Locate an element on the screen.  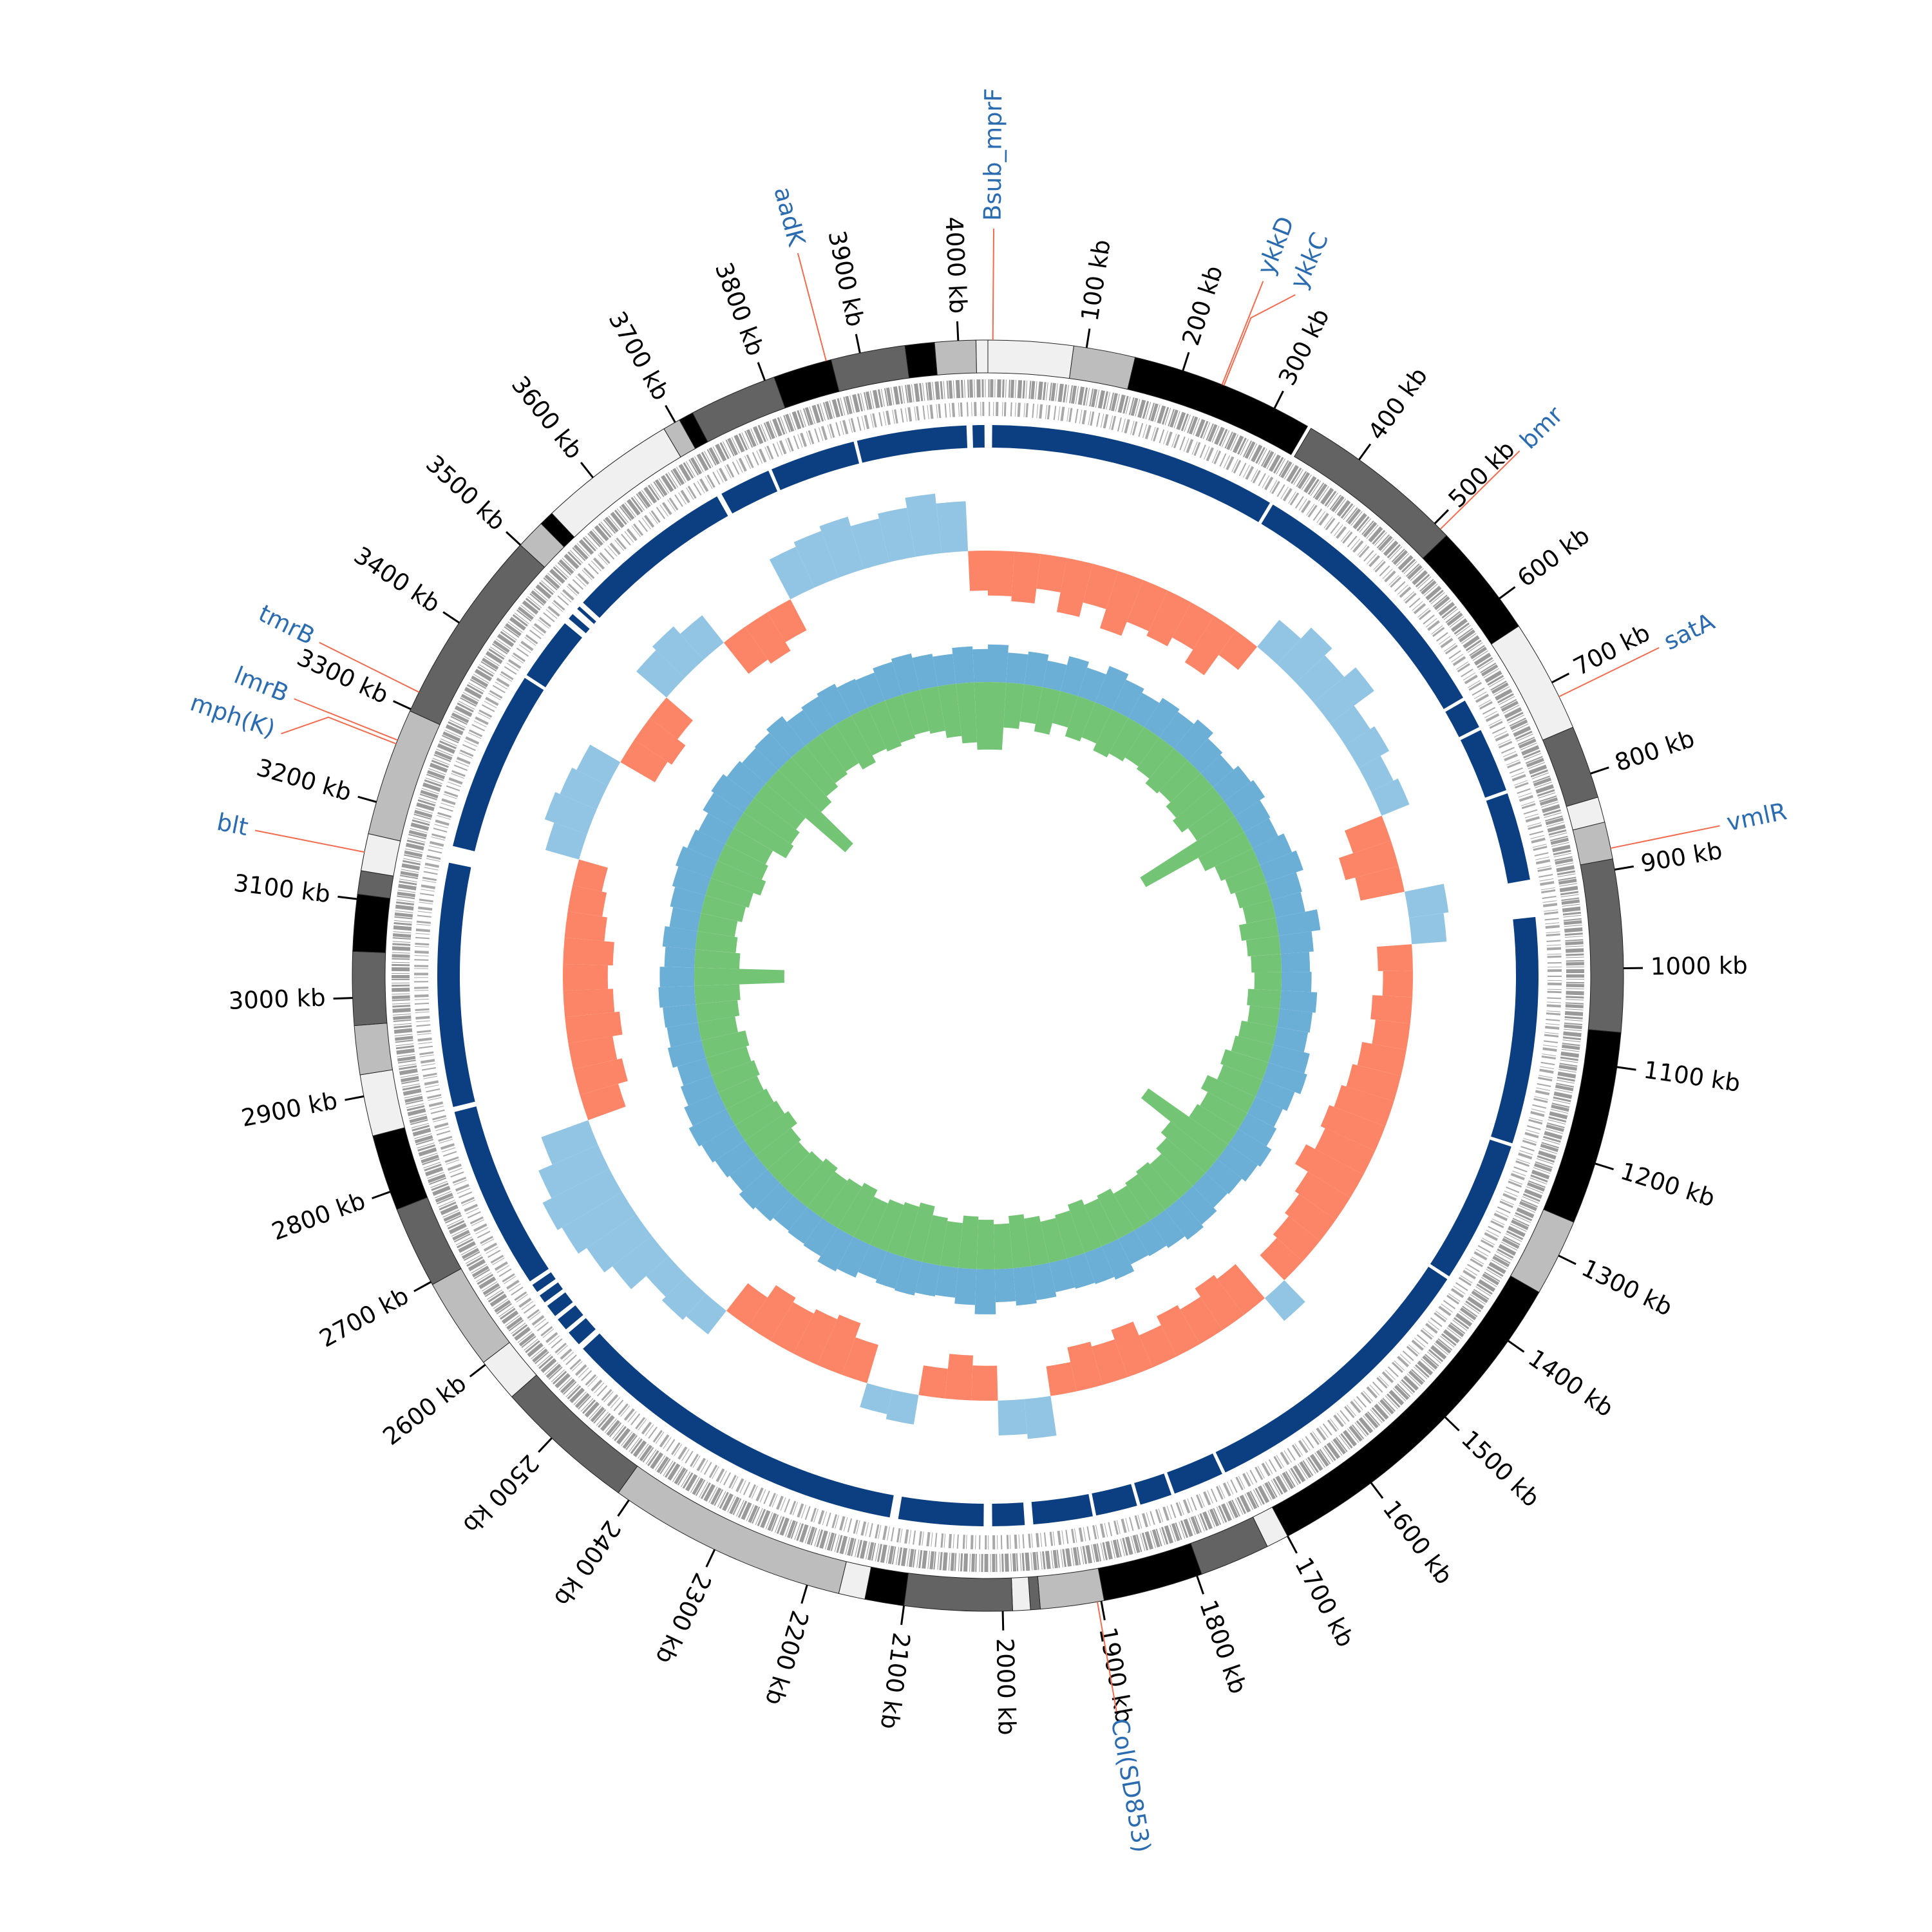
gene-label: lmrB is located at coordinates (261, 684).